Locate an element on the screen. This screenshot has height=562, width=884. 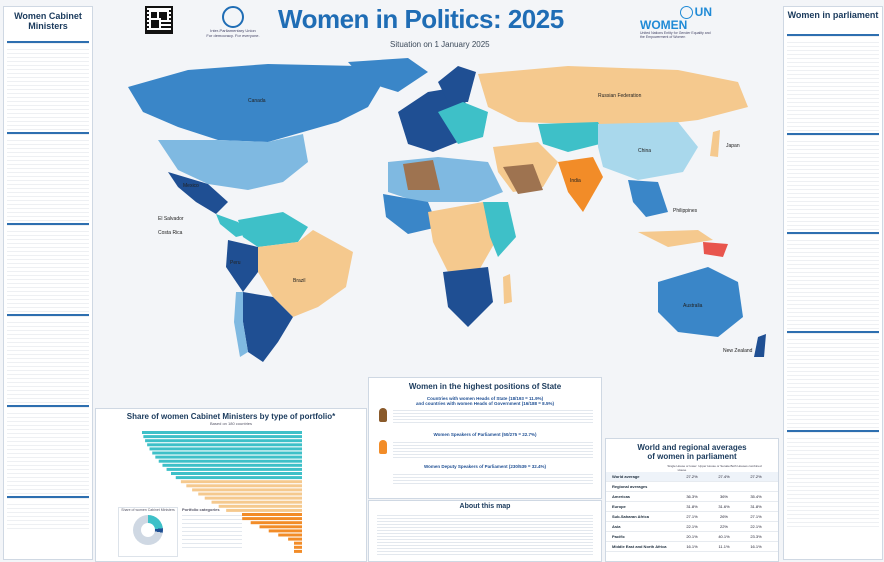
portfolio-bar-chart is located at coordinates (222, 492).